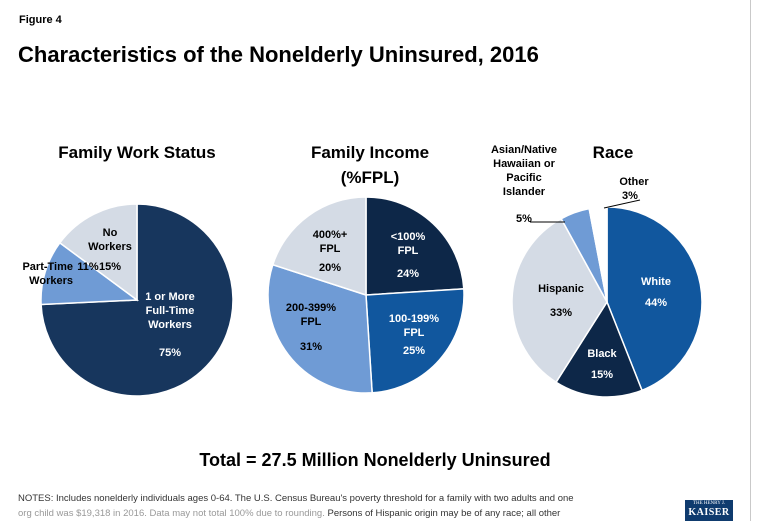  I want to click on slice-label-2-other: Other, so click(634, 182).